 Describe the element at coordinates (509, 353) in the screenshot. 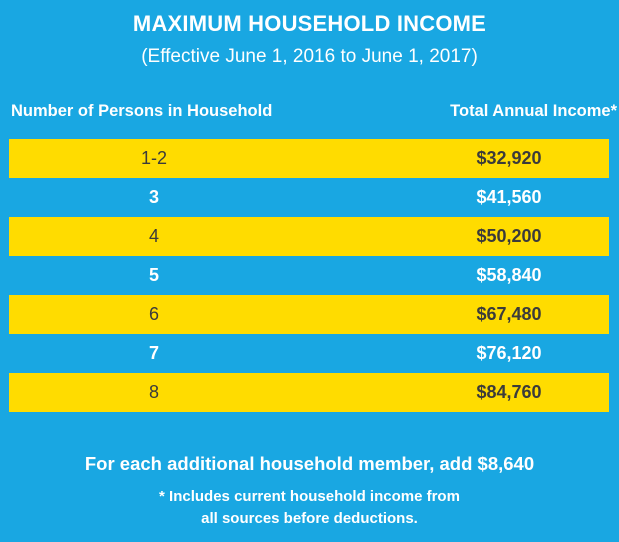

I see `annual-income: $76,120` at that location.